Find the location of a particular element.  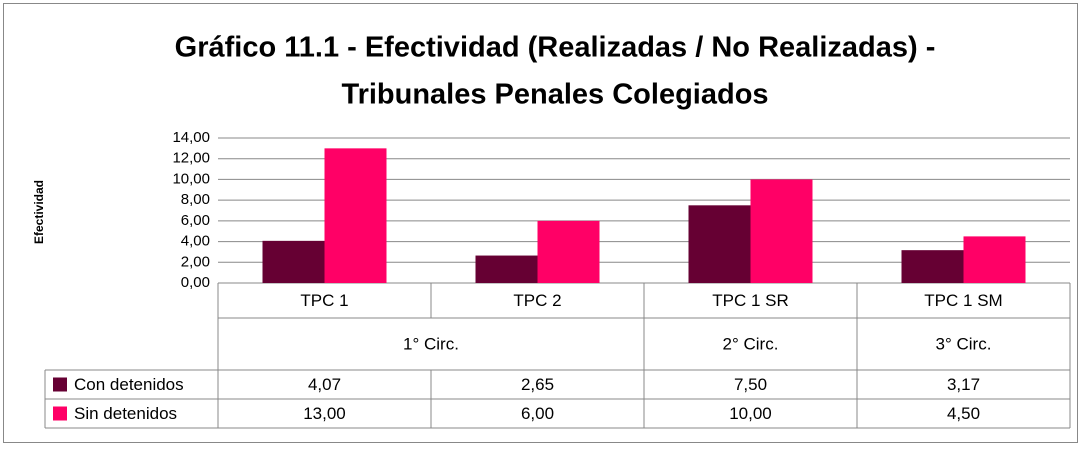

legend-label: Sin detenidos is located at coordinates (125, 413).